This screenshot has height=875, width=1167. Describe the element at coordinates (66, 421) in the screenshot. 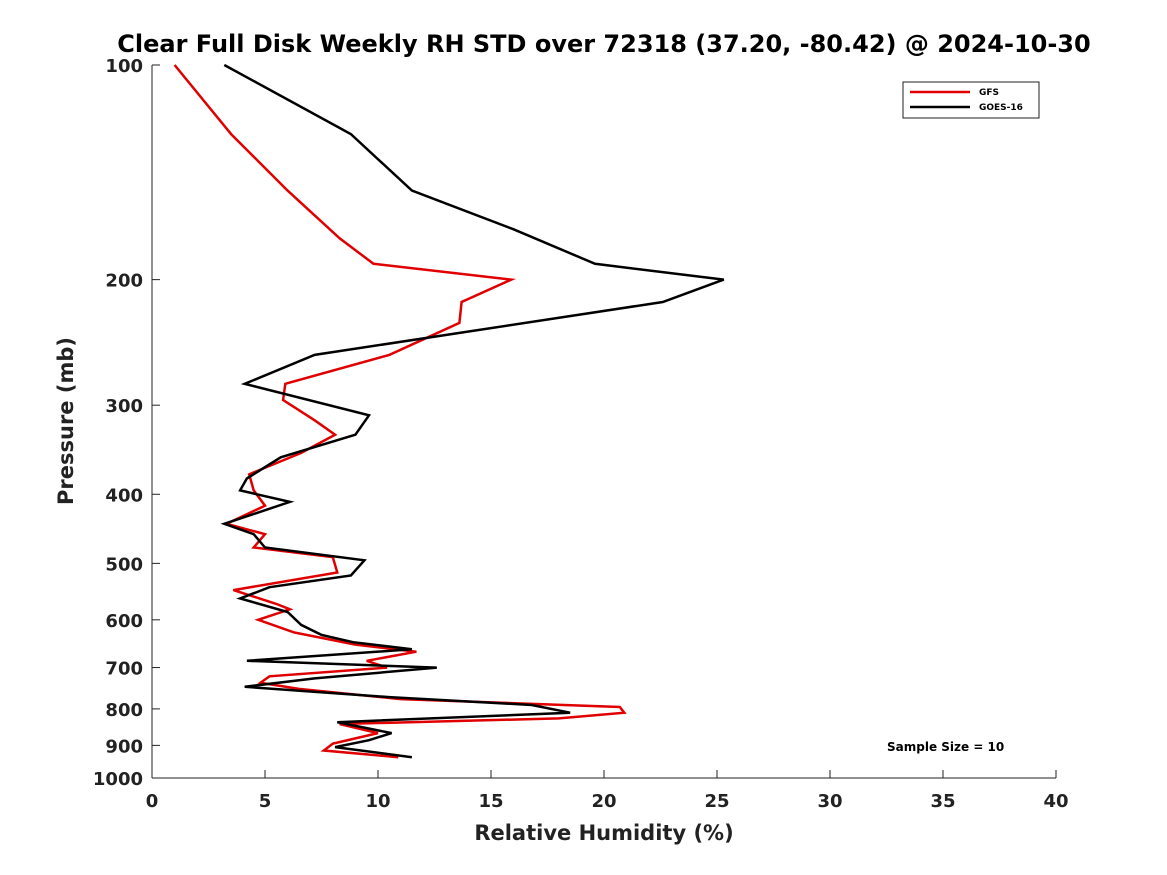

I see `y-axis-label: Pressure (mb)` at that location.